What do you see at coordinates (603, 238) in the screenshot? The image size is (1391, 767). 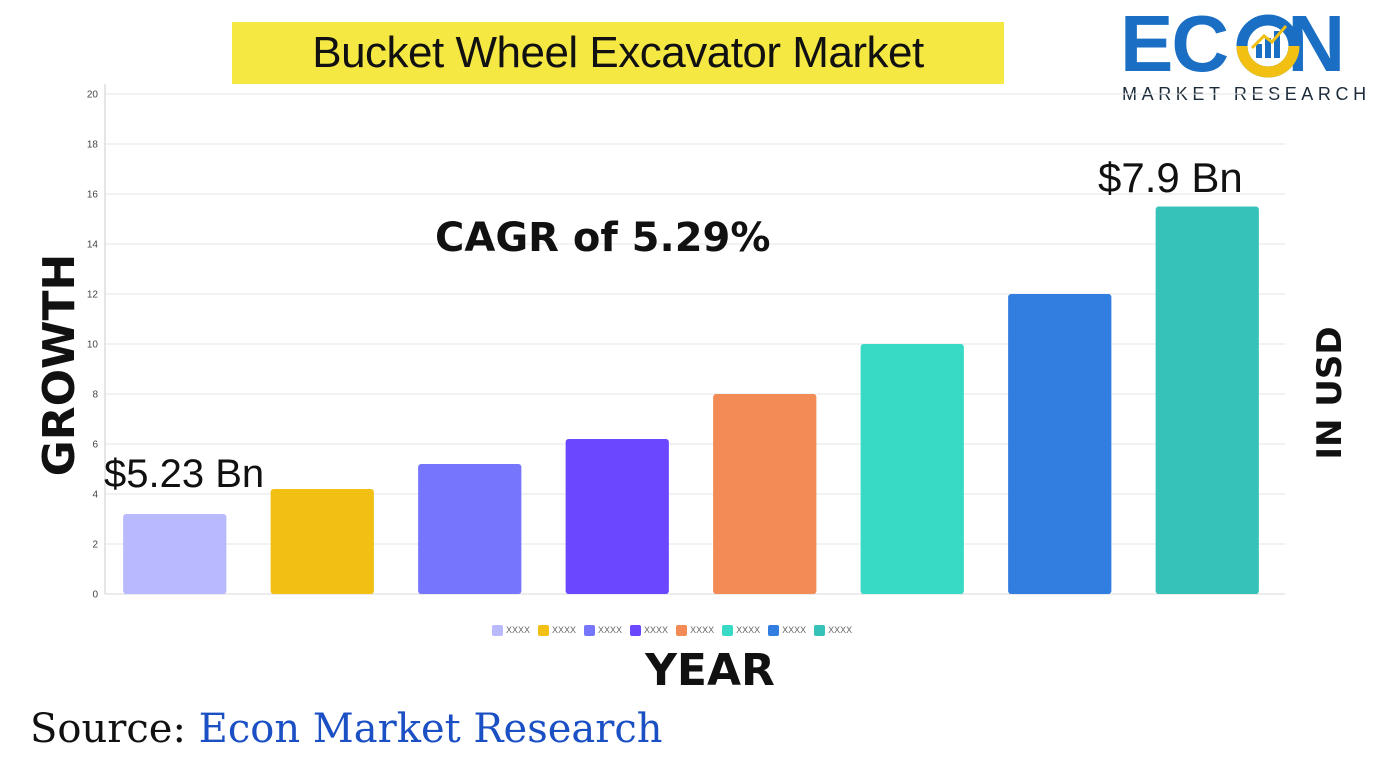 I see `cagr-annotation: CAGR of 5.29%` at bounding box center [603, 238].